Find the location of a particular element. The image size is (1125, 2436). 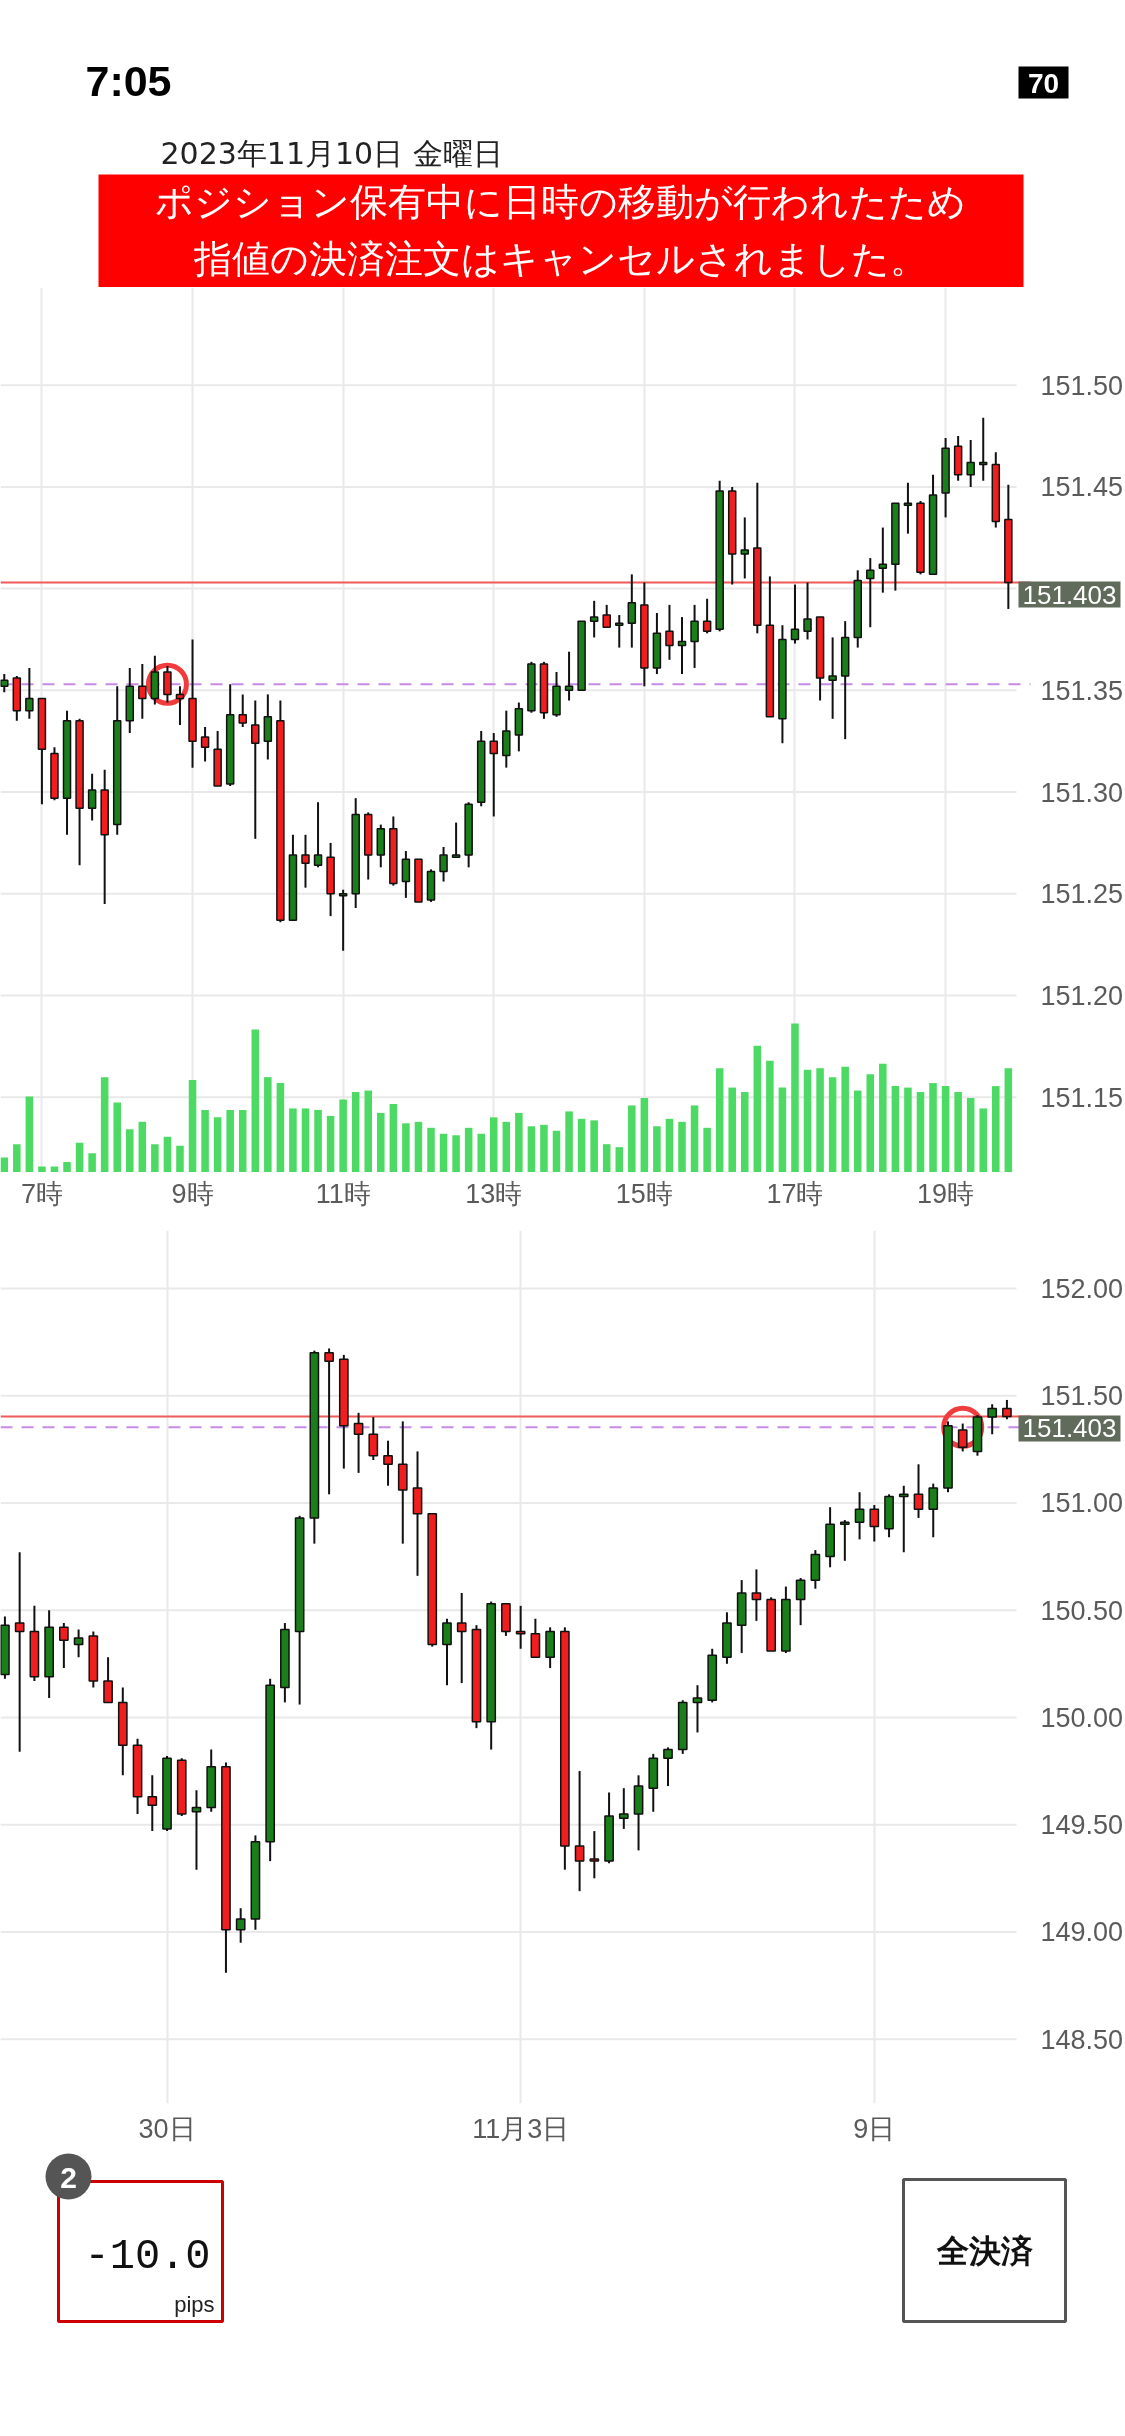

text: pips is located at coordinates (194, 2304).